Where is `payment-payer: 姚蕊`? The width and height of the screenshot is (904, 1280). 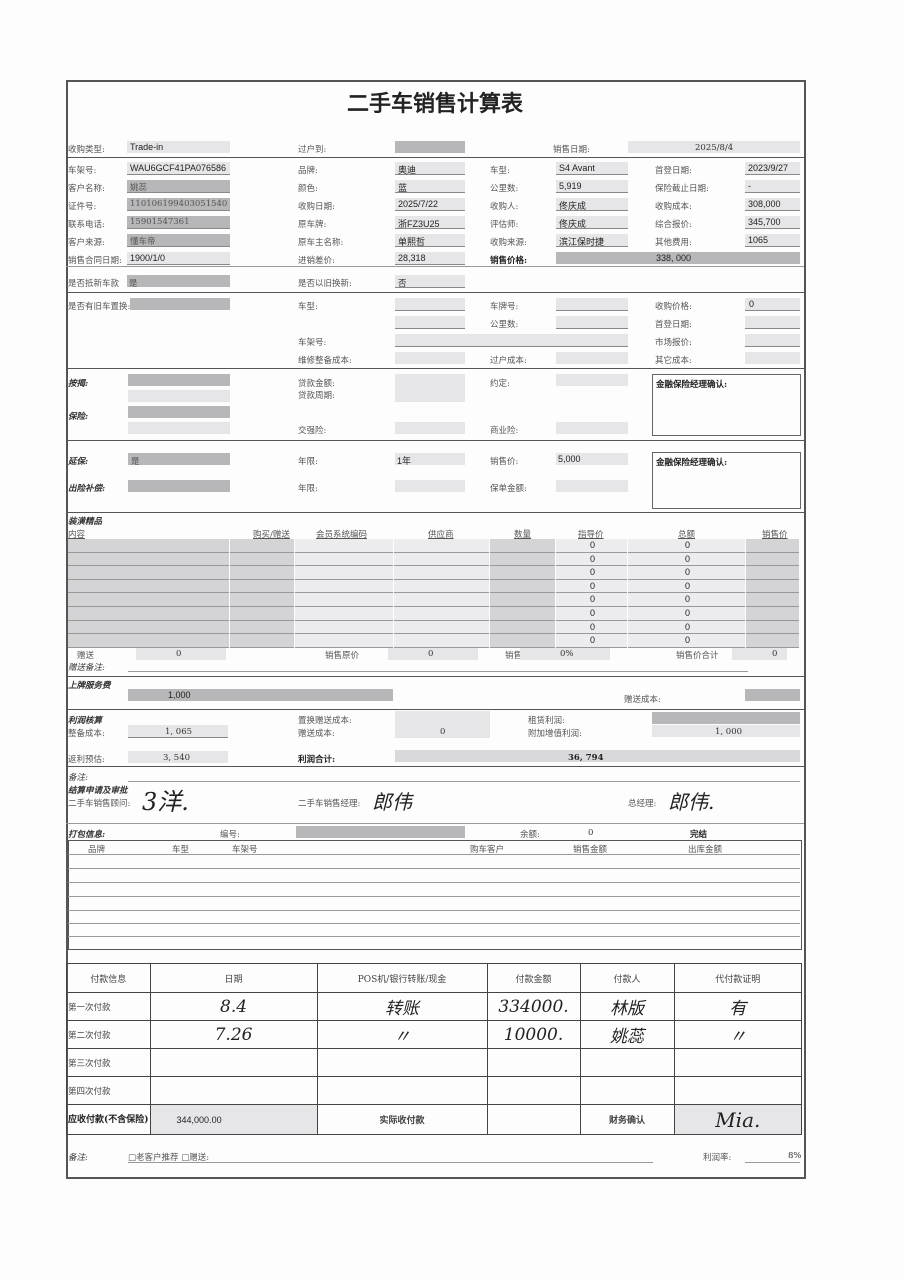 payment-payer: 姚蕊 is located at coordinates (627, 1034).